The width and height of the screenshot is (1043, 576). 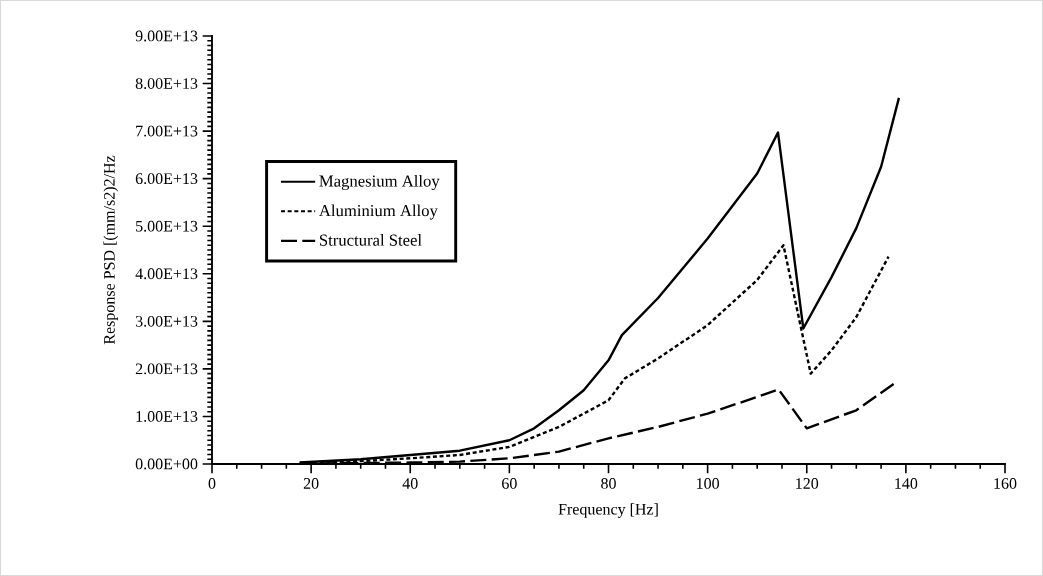 I want to click on x-tick-label: 140, so click(x=906, y=483).